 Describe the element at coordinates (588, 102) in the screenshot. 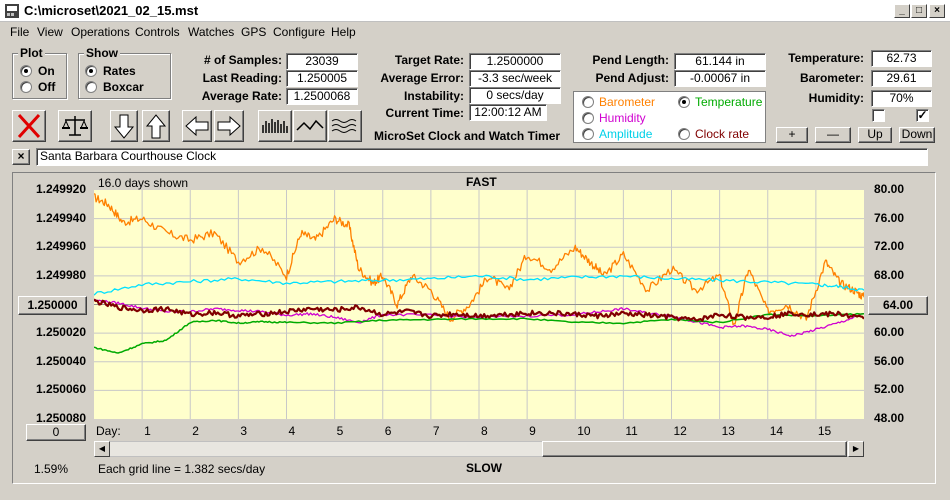

I see `barometer-radio` at that location.